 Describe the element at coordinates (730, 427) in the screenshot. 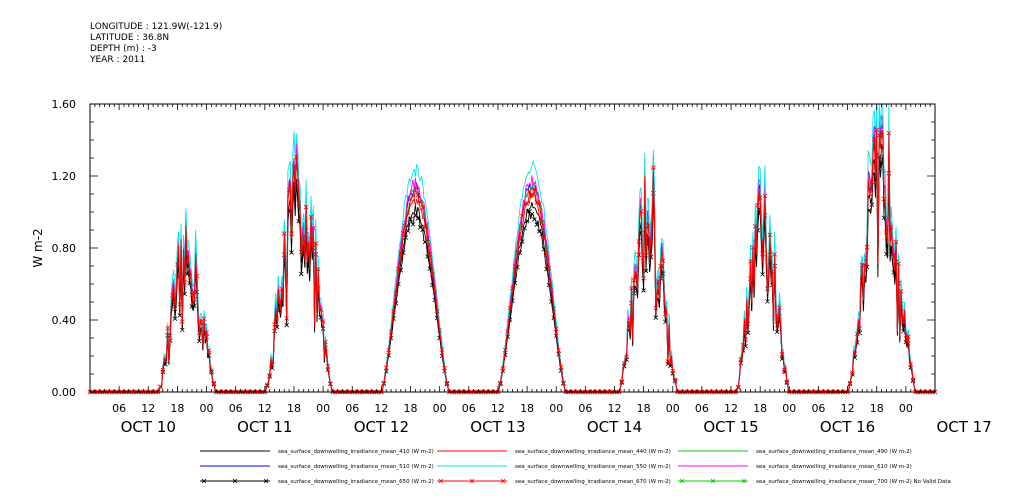

I see `x-date-label: OCT 15` at that location.